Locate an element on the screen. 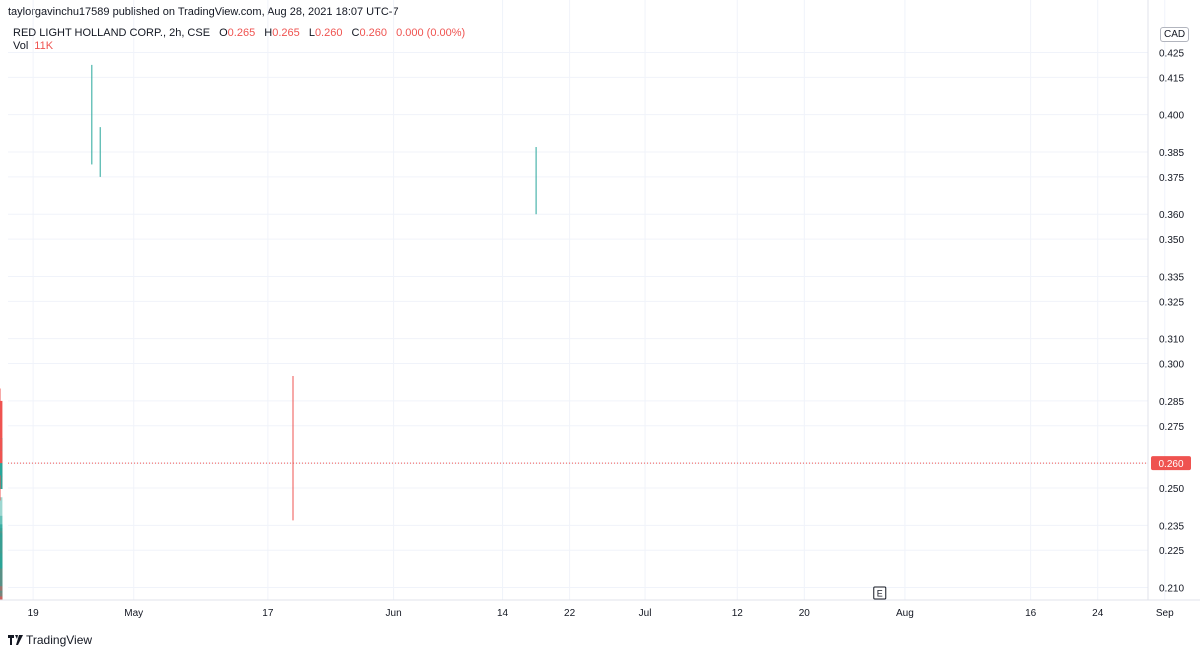  currency-badge: CAD is located at coordinates (1175, 34).